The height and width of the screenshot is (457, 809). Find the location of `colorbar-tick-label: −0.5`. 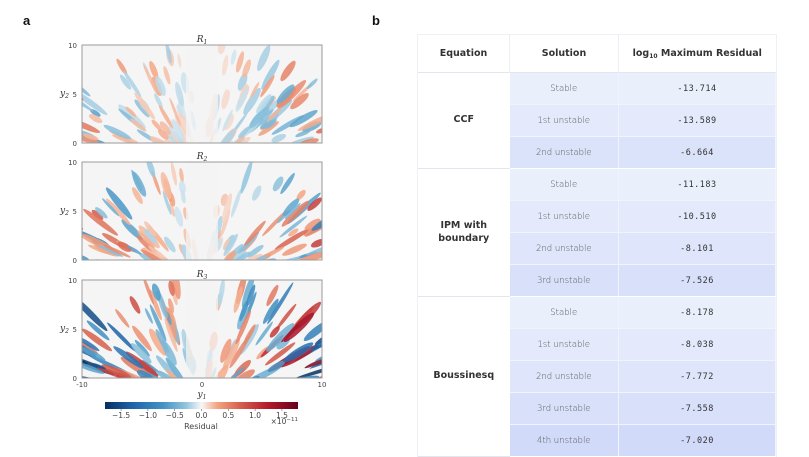

colorbar-tick-label: −0.5 is located at coordinates (175, 415).